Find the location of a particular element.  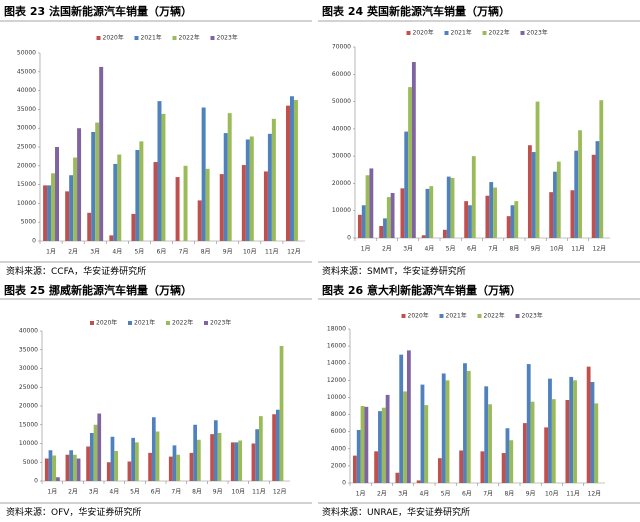

legend-label: 2022年 is located at coordinates (494, 316).